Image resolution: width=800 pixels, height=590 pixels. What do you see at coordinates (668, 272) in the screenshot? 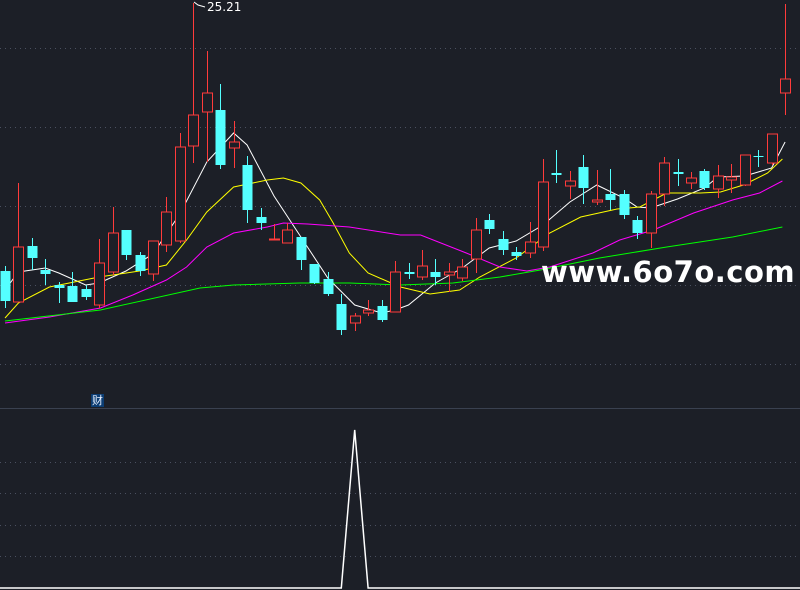
I see `watermark: www.6o7o.com` at bounding box center [668, 272].